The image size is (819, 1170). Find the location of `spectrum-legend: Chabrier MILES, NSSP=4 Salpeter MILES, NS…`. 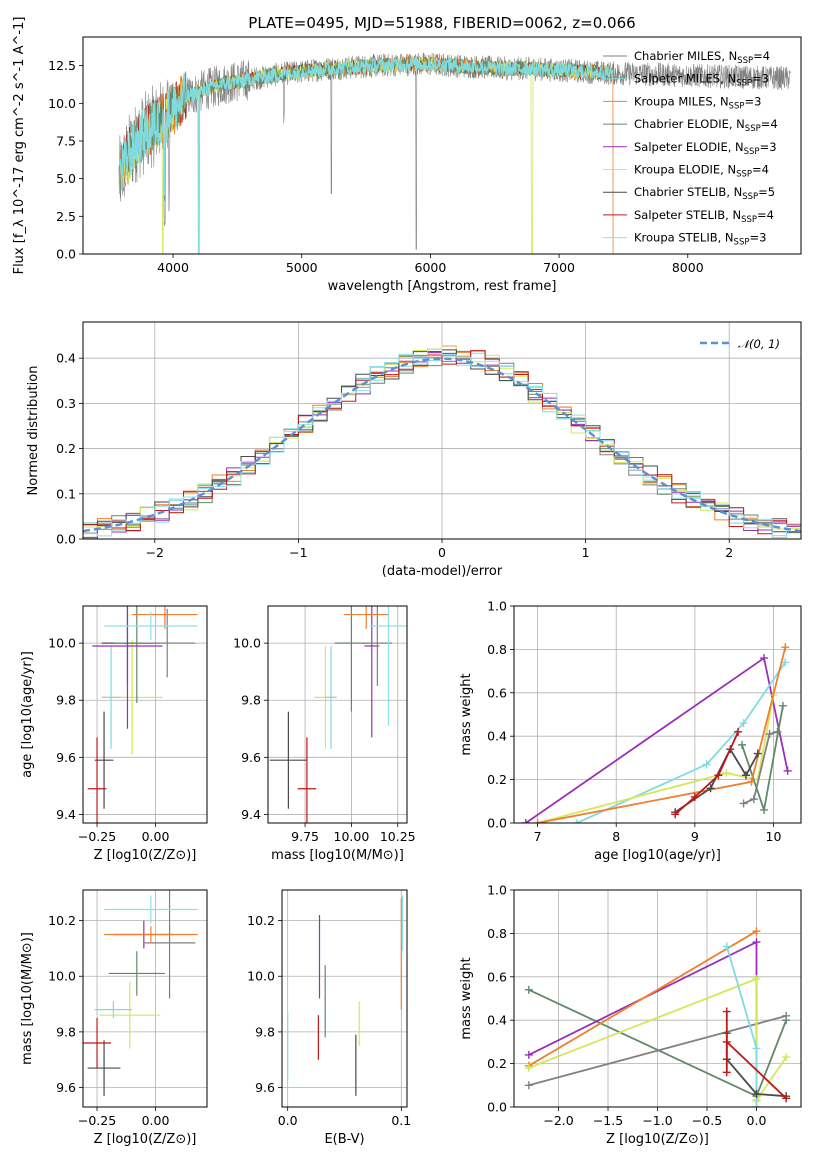

spectrum-legend: Chabrier MILES, NSSP=4 Salpeter MILES, NS… is located at coordinates (690, 148).